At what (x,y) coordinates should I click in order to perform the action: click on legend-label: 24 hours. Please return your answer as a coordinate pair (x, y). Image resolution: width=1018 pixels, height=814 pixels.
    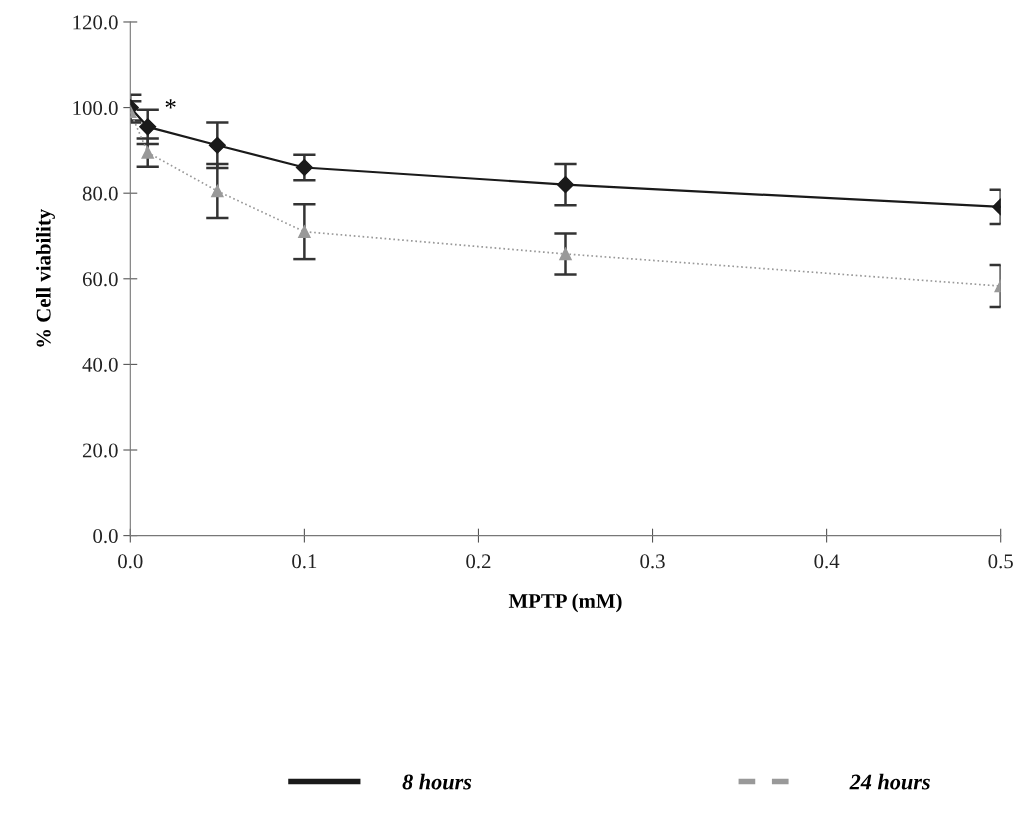
    Looking at the image, I should click on (889, 781).